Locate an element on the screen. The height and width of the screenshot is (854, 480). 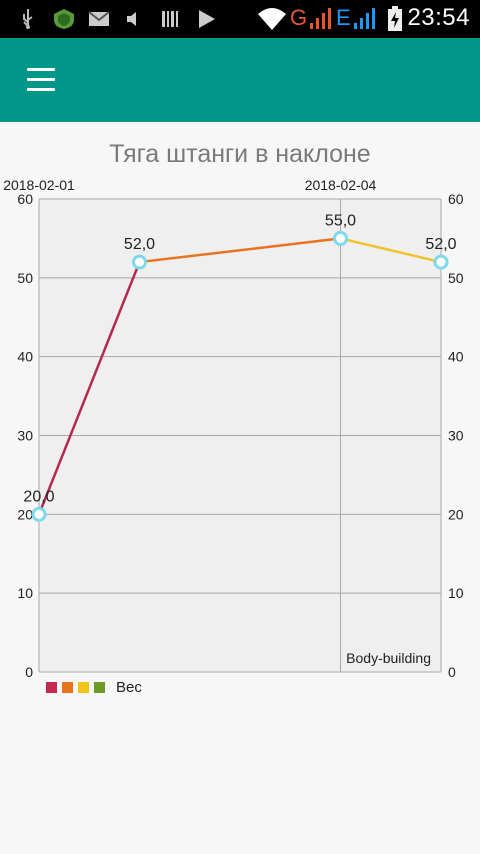
data-label: 20,0 is located at coordinates (38, 496).